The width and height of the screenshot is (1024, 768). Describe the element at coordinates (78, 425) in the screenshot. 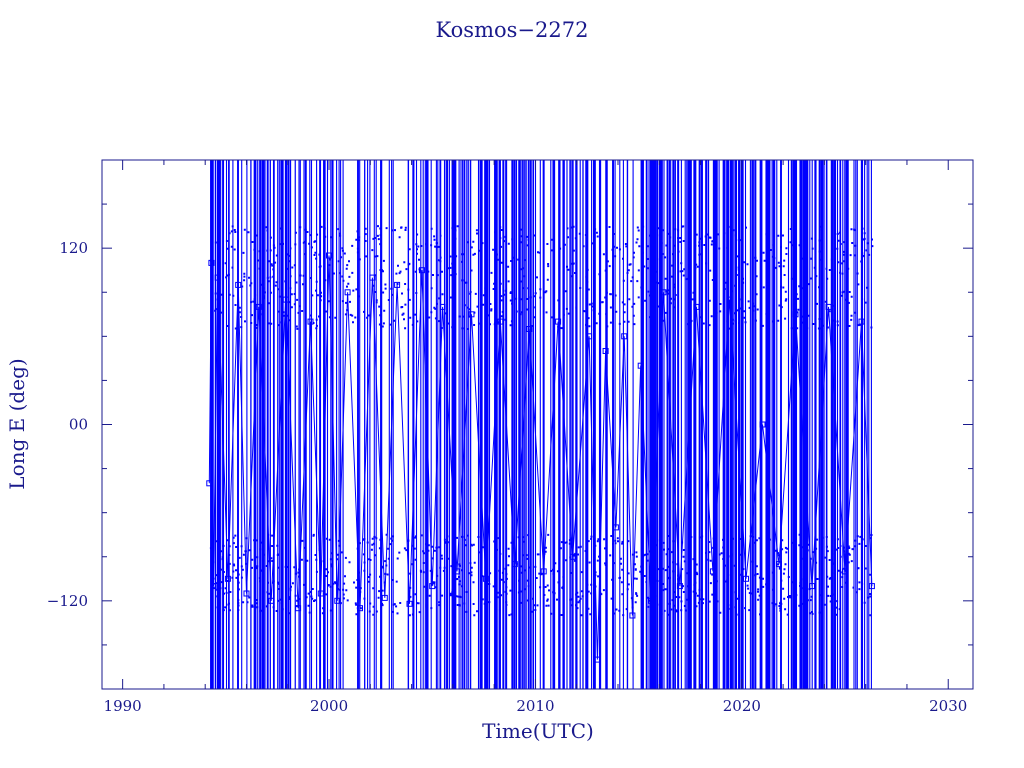

I see `y-tick-label: 00` at that location.